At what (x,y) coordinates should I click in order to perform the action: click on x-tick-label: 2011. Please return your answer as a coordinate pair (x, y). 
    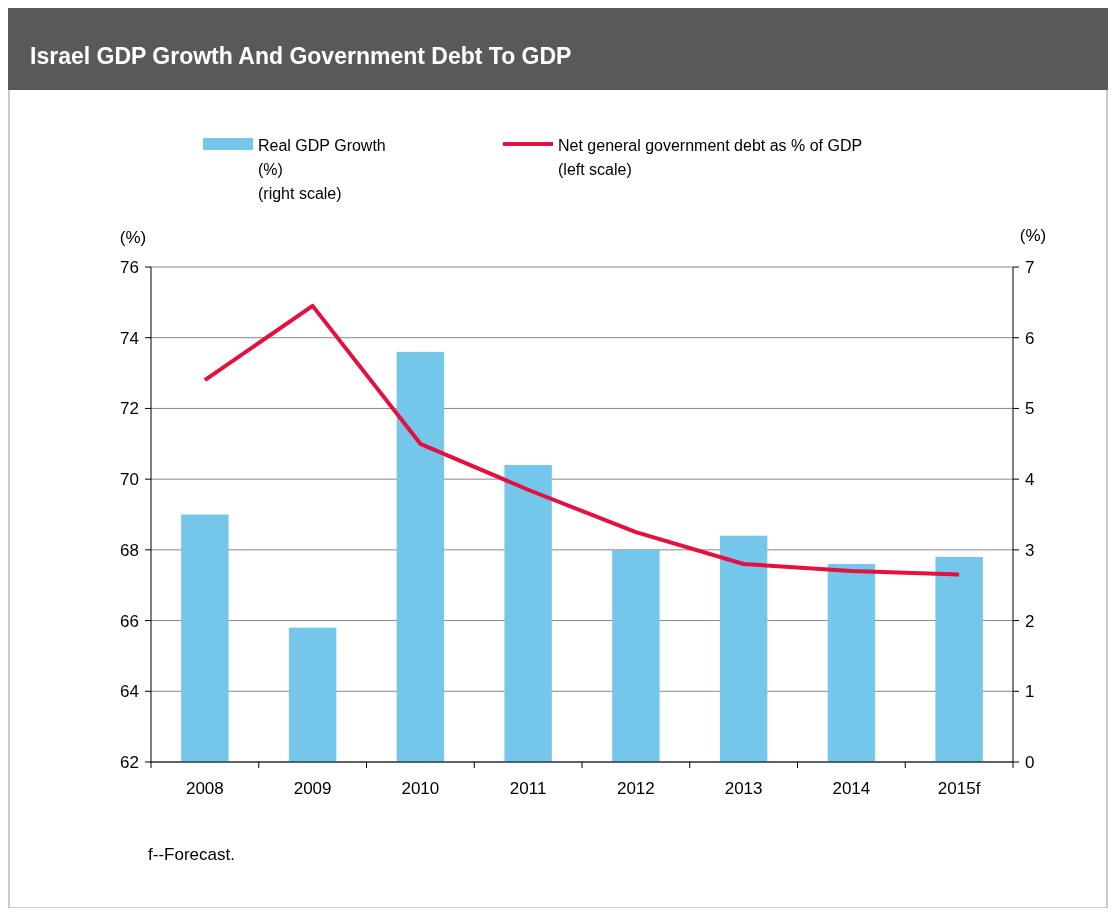
    Looking at the image, I should click on (528, 788).